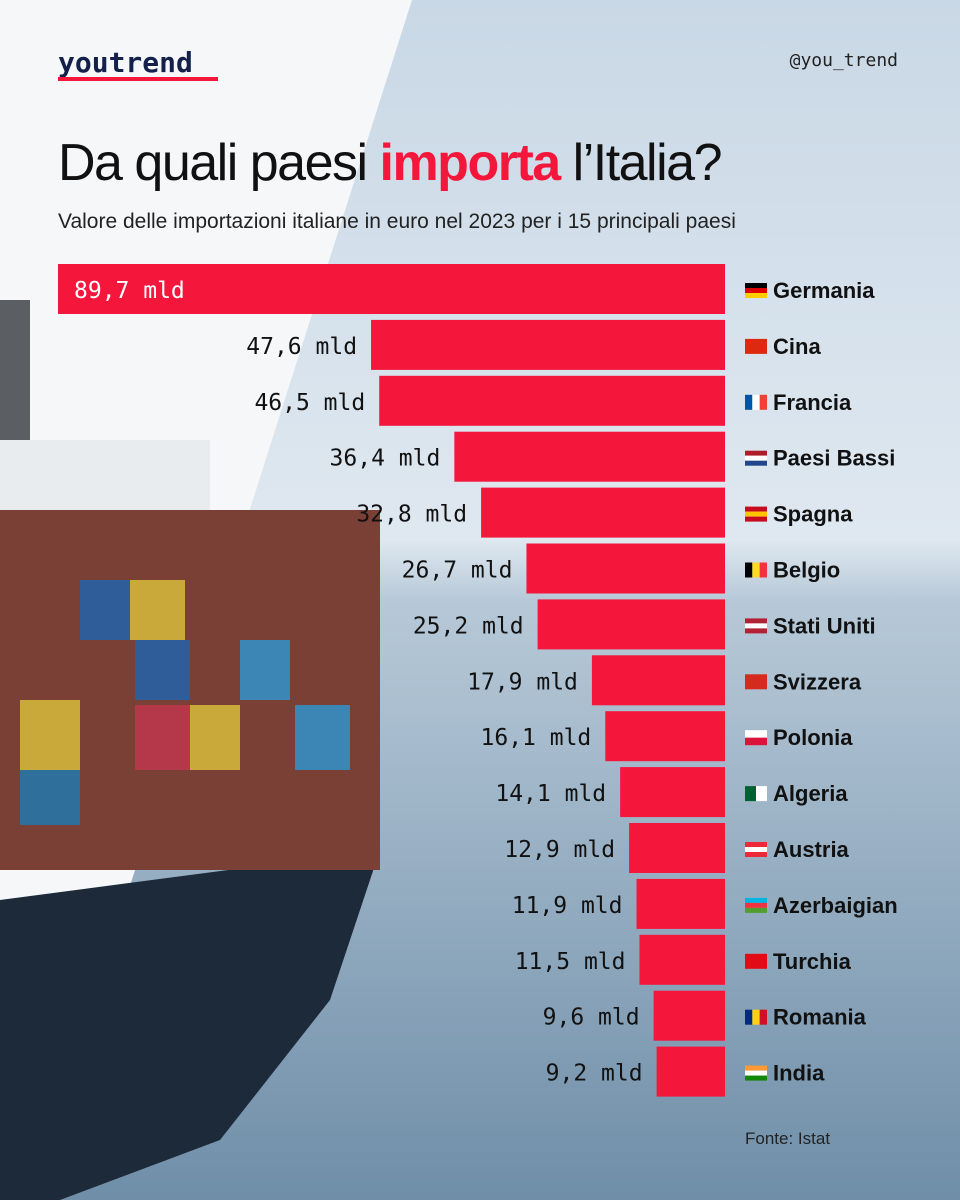 This screenshot has height=1200, width=960. What do you see at coordinates (468, 626) in the screenshot?
I see `value-label: 25,2 mld` at bounding box center [468, 626].